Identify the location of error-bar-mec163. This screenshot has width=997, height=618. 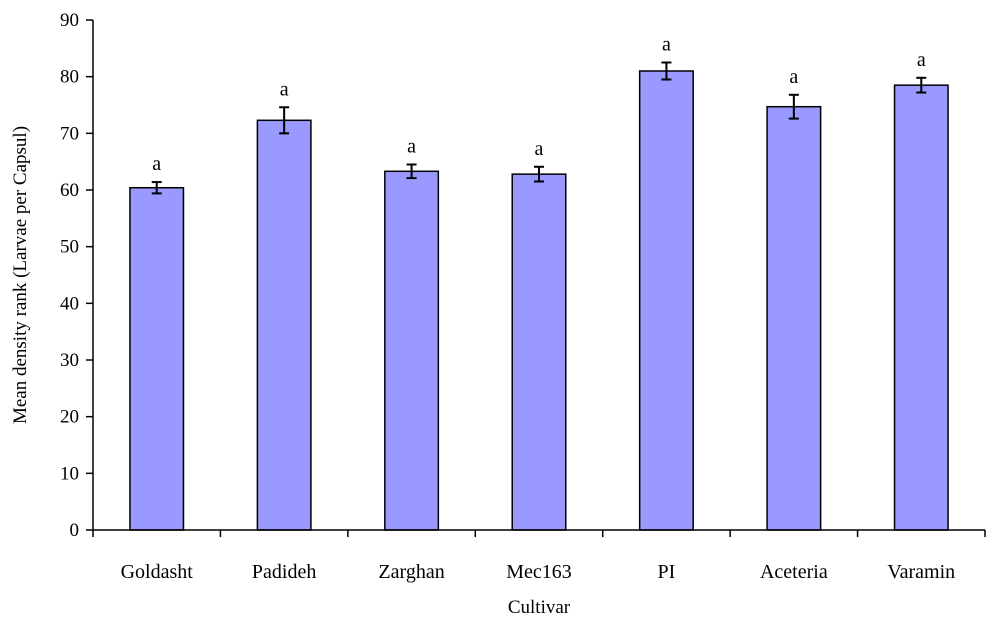
(539, 174).